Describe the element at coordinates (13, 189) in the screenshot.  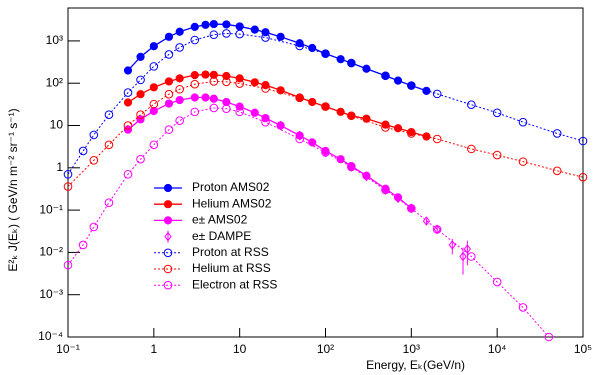
I see `y-axis-title: E²ₖ J(Eₖ) ( GeV/n m⁻² sr⁻¹ s⁻¹)` at that location.